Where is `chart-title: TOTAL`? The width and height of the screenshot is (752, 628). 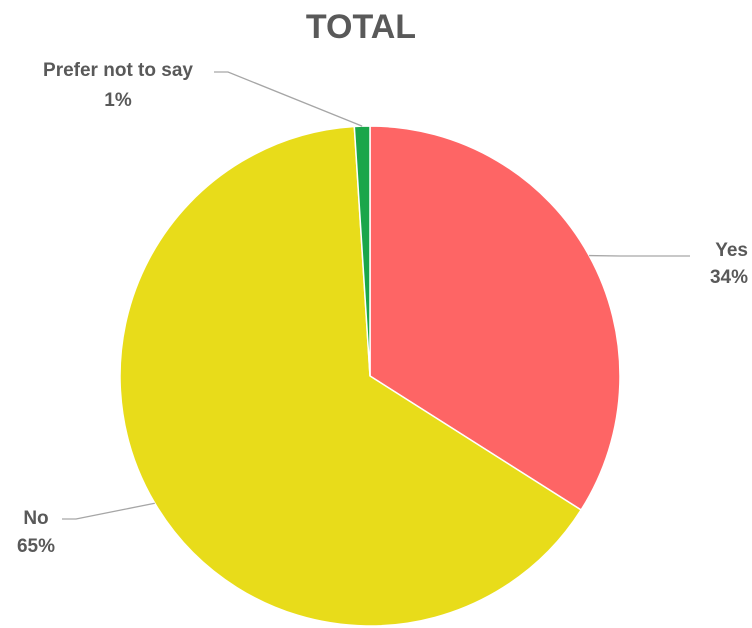 chart-title: TOTAL is located at coordinates (361, 27).